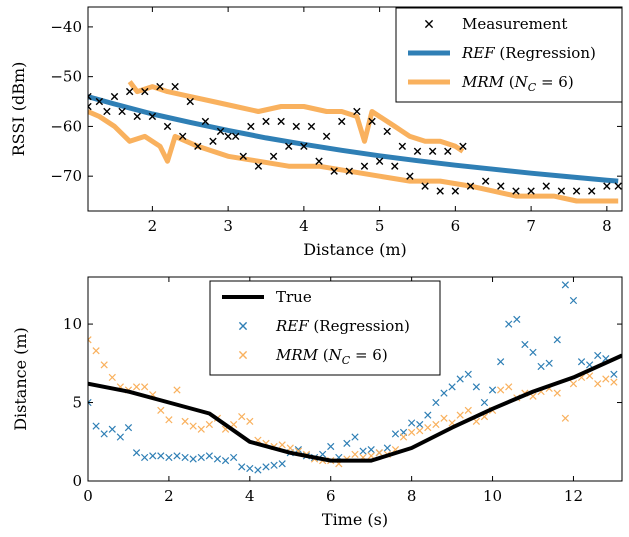 The width and height of the screenshot is (629, 537). I want to click on legend-label: REF (Regression), so click(528, 53).